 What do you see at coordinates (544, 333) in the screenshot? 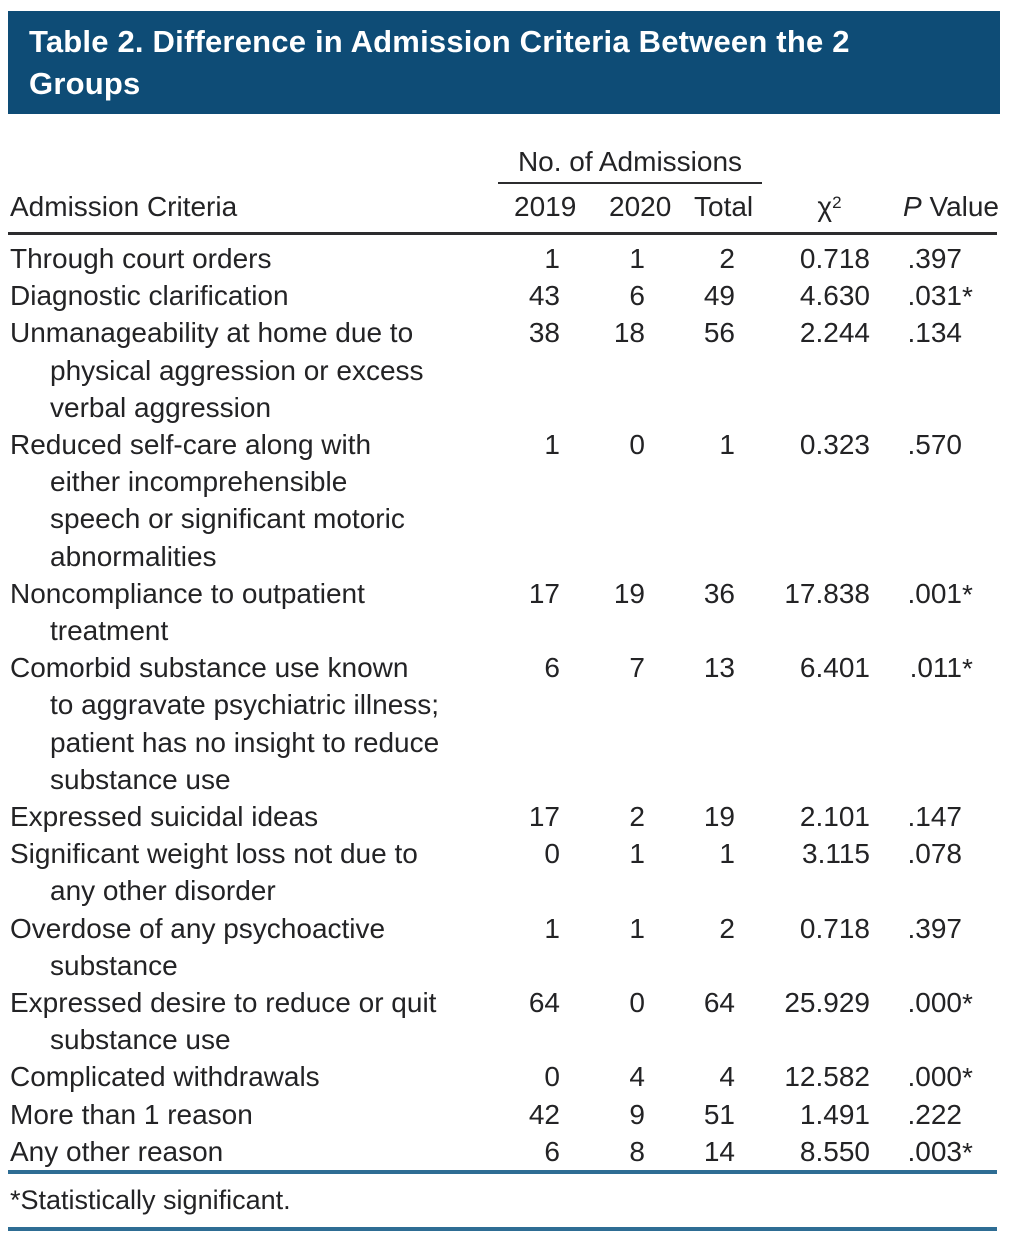
I see `count-2019-cell: 38` at bounding box center [544, 333].